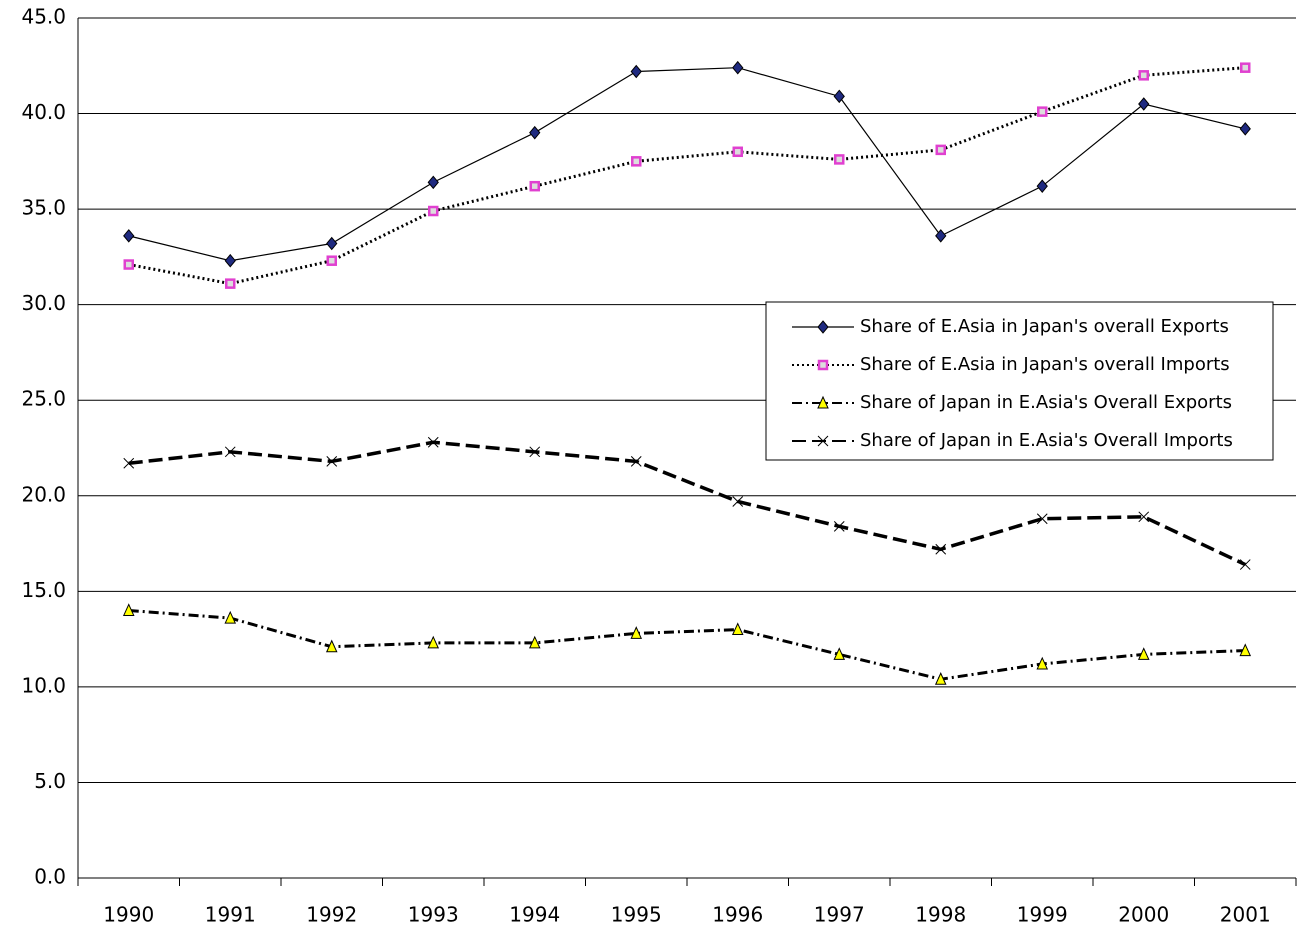 This screenshot has width=1298, height=936. Describe the element at coordinates (50, 781) in the screenshot. I see `y-tick-label: 5.0` at that location.